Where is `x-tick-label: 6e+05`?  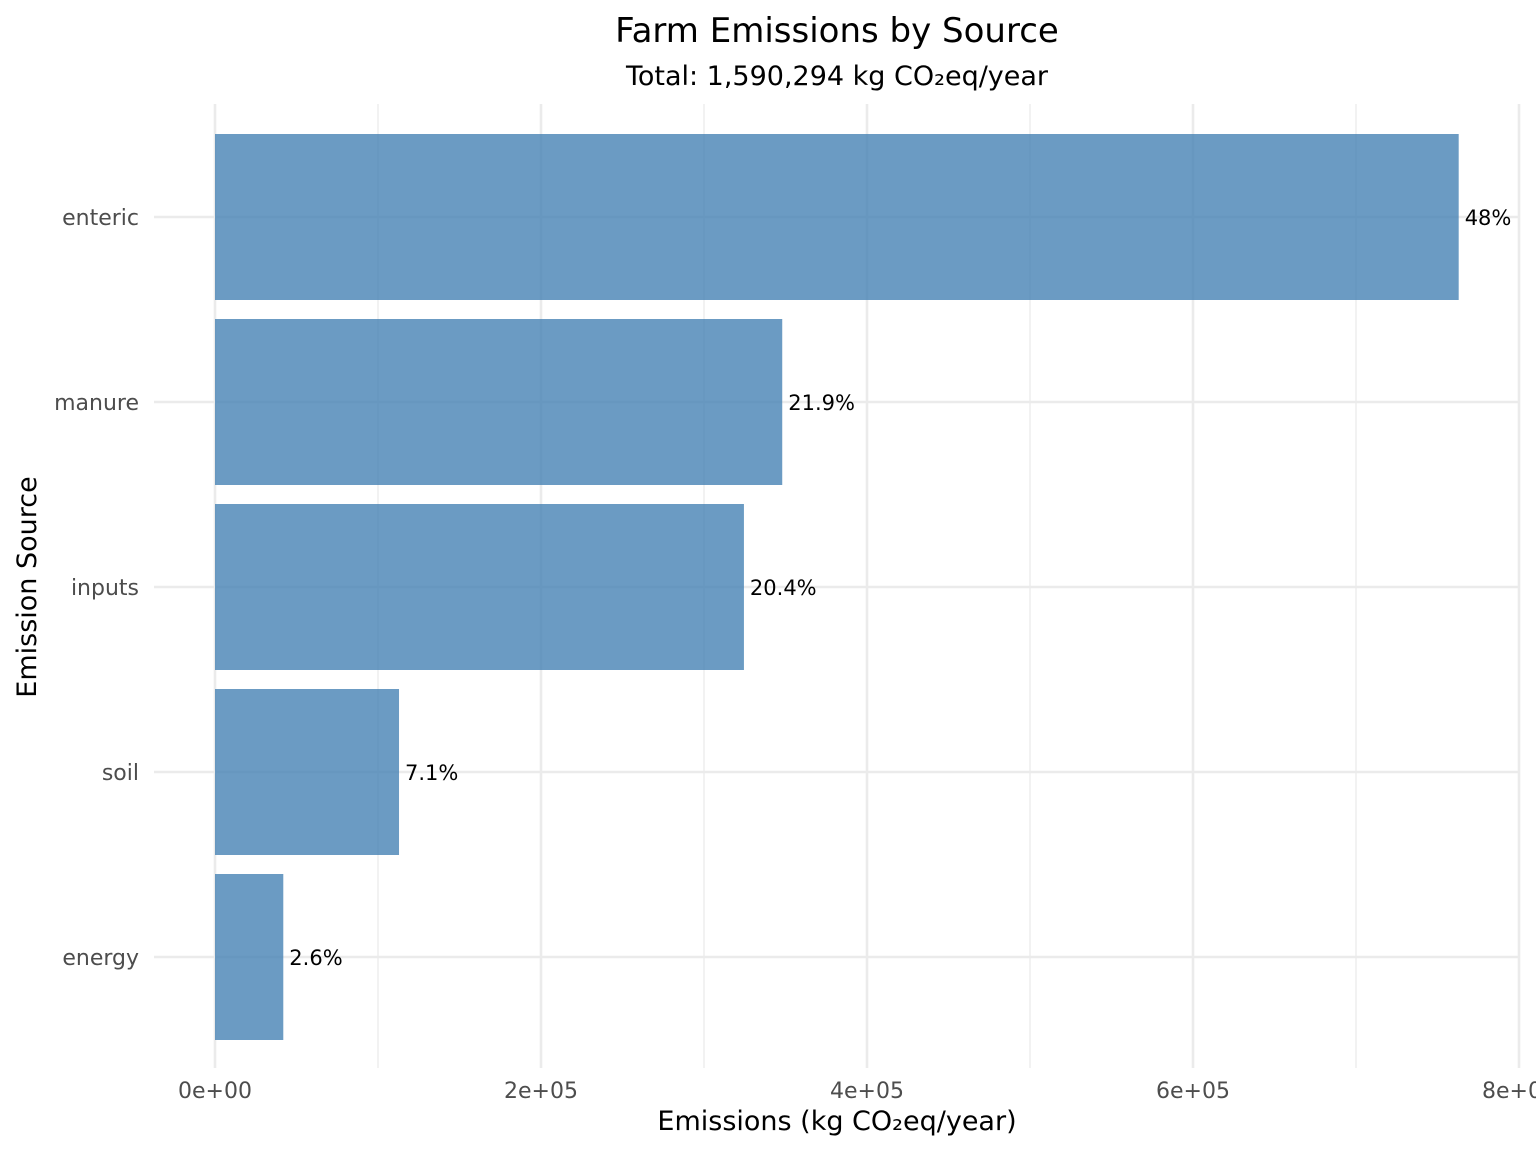 x-tick-label: 6e+05 is located at coordinates (1193, 1091).